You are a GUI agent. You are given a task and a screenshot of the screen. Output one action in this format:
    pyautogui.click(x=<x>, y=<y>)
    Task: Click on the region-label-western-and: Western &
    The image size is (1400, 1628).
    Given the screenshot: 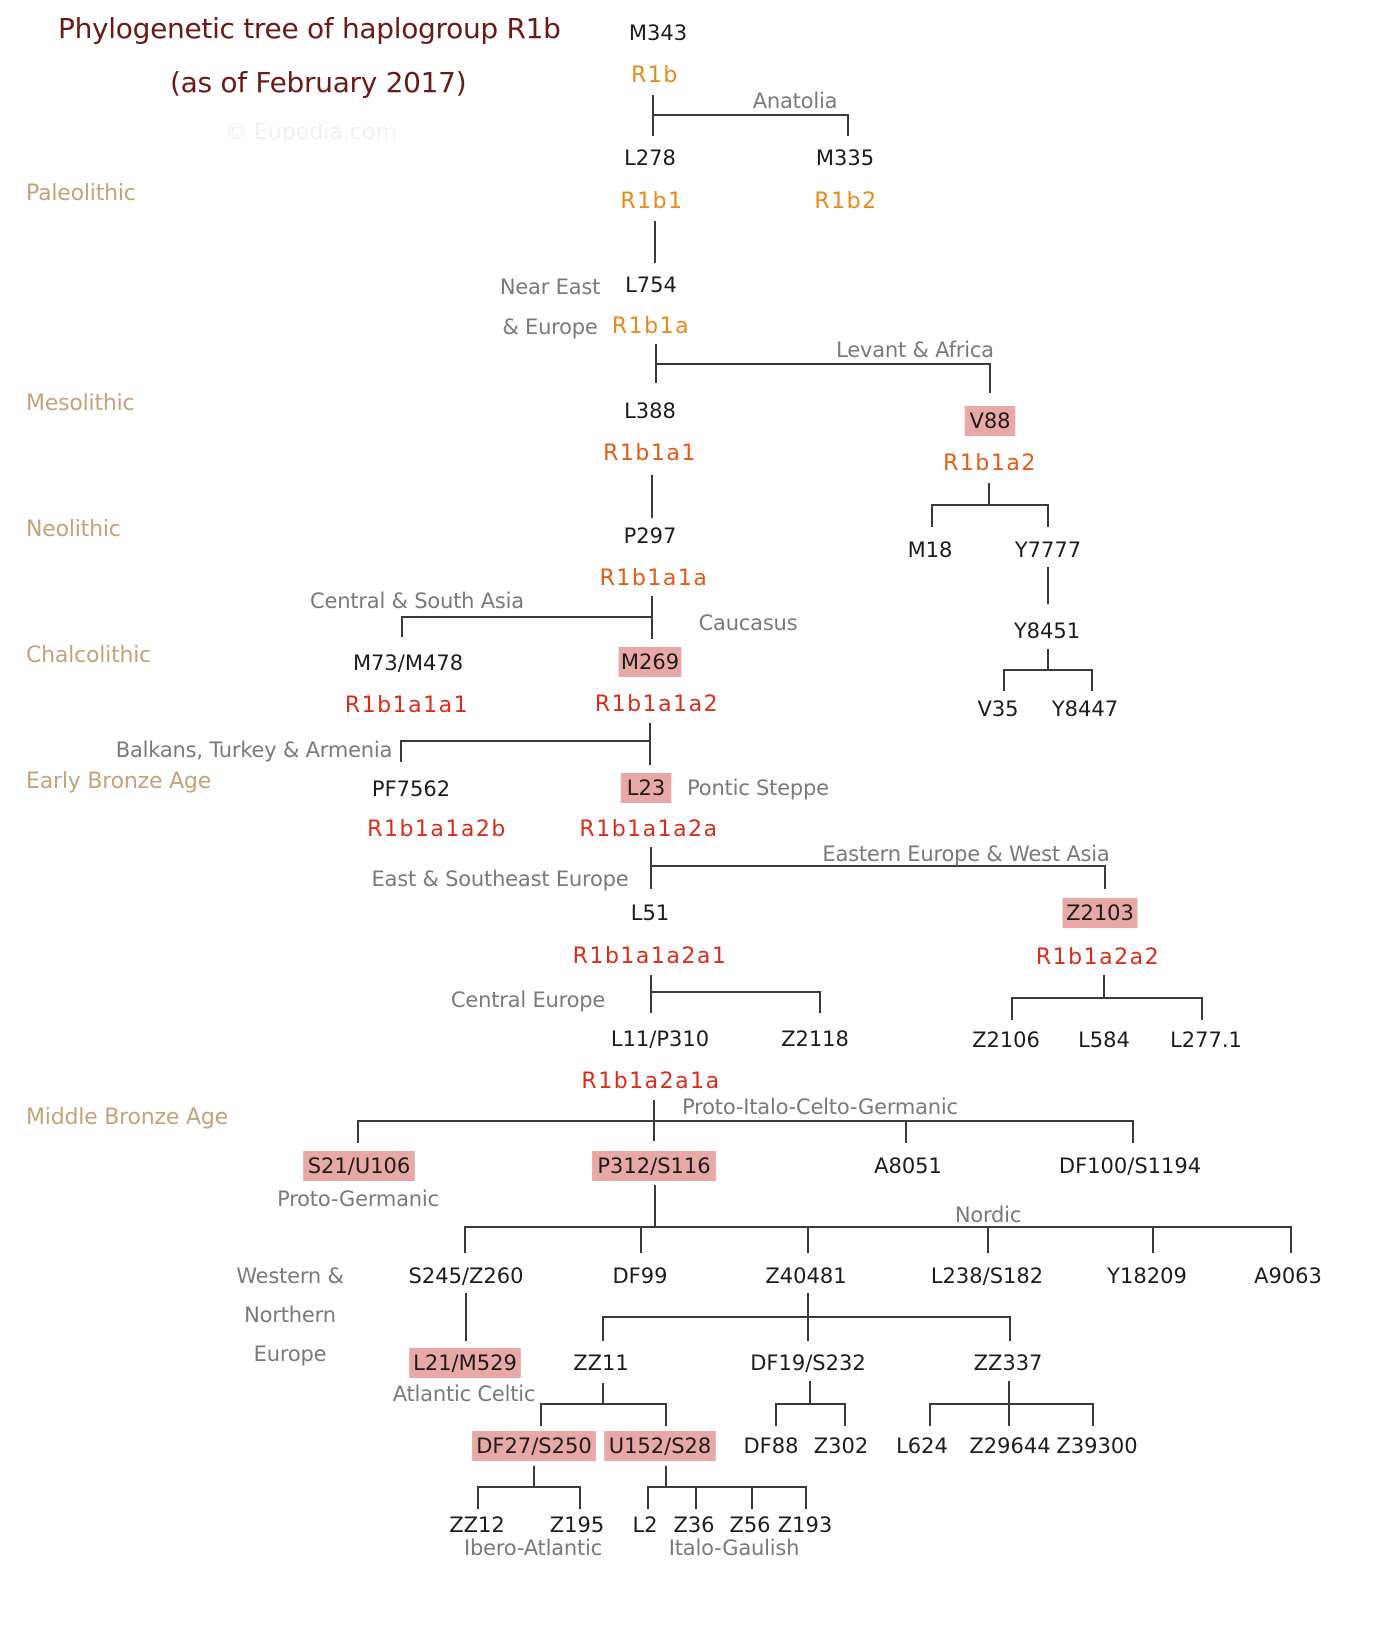 What is the action you would take?
    pyautogui.click(x=289, y=1276)
    